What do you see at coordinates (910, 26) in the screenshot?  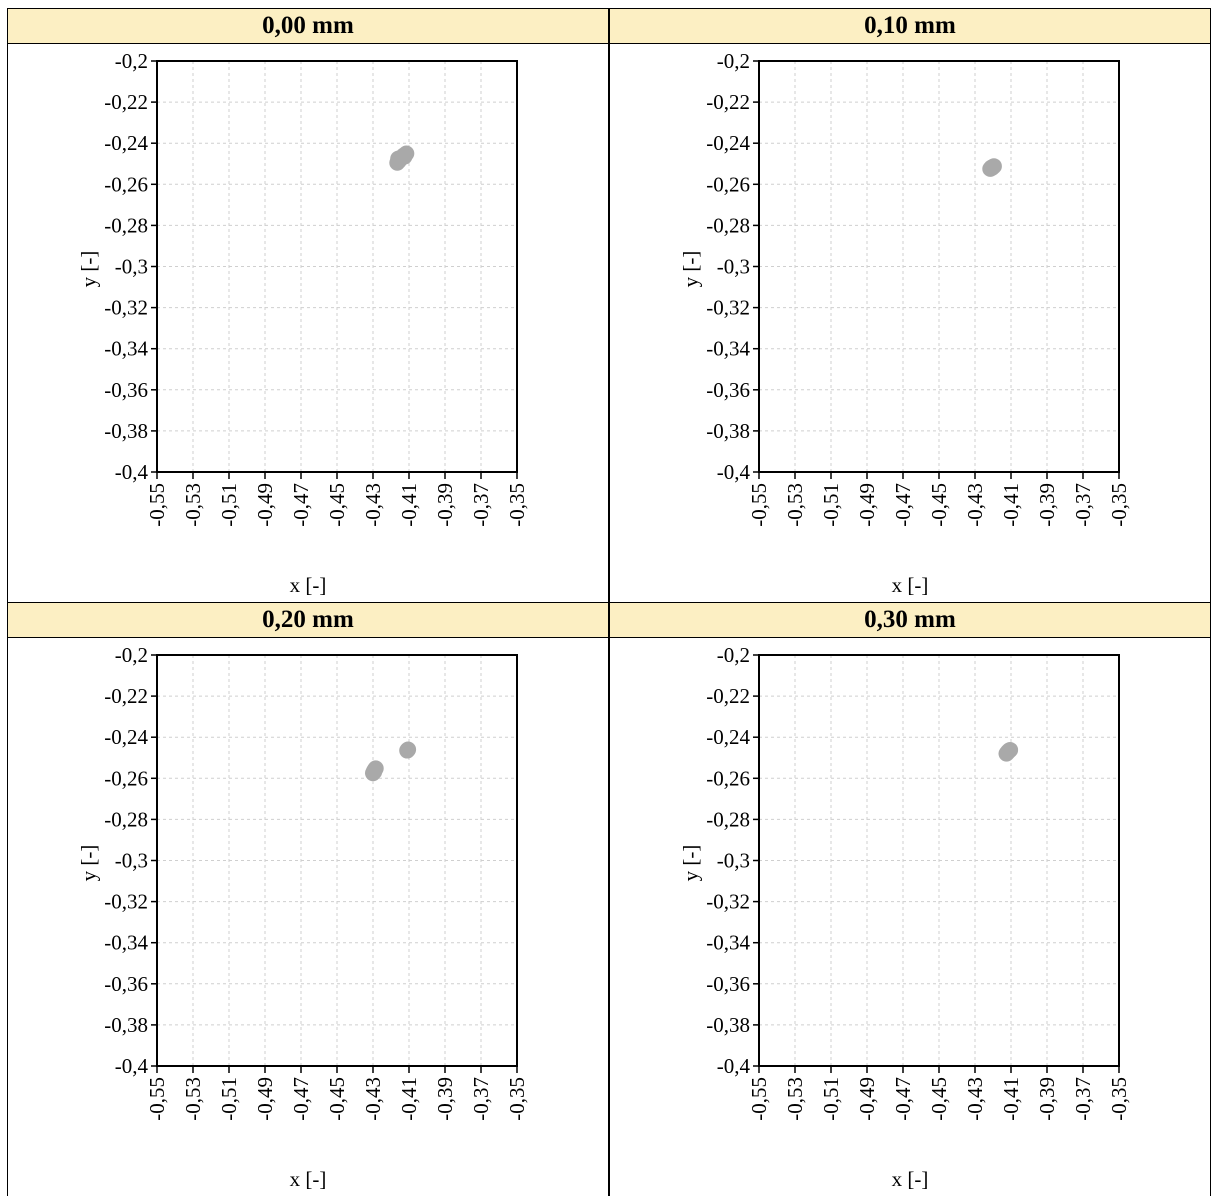 I see `panel-title: 0,10 mm` at bounding box center [910, 26].